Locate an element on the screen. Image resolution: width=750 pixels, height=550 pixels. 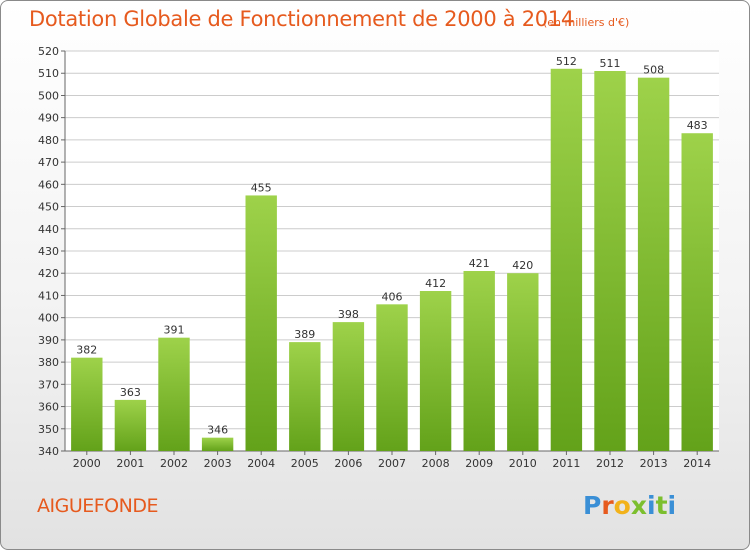
x-tick-label: 2003 is located at coordinates (218, 463).